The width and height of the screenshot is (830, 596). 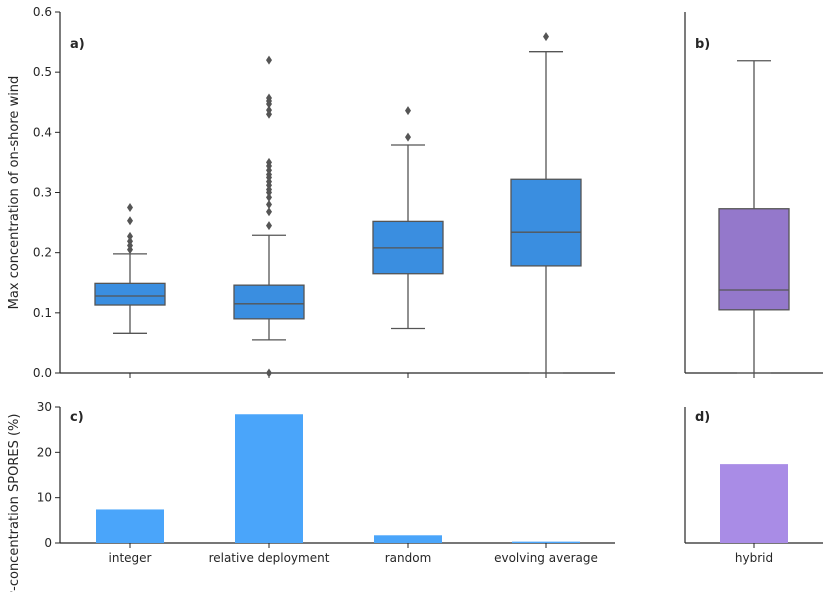 I want to click on x-tick-label-c: integer, so click(x=130, y=558).